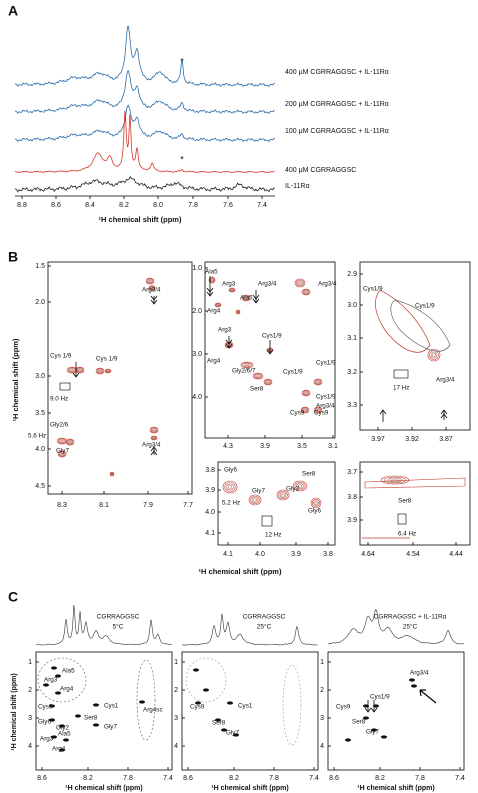 Image resolution: width=478 pixels, height=793 pixels. What do you see at coordinates (210, 533) in the screenshot?
I see `y-tick-label: 4.1` at bounding box center [210, 533].